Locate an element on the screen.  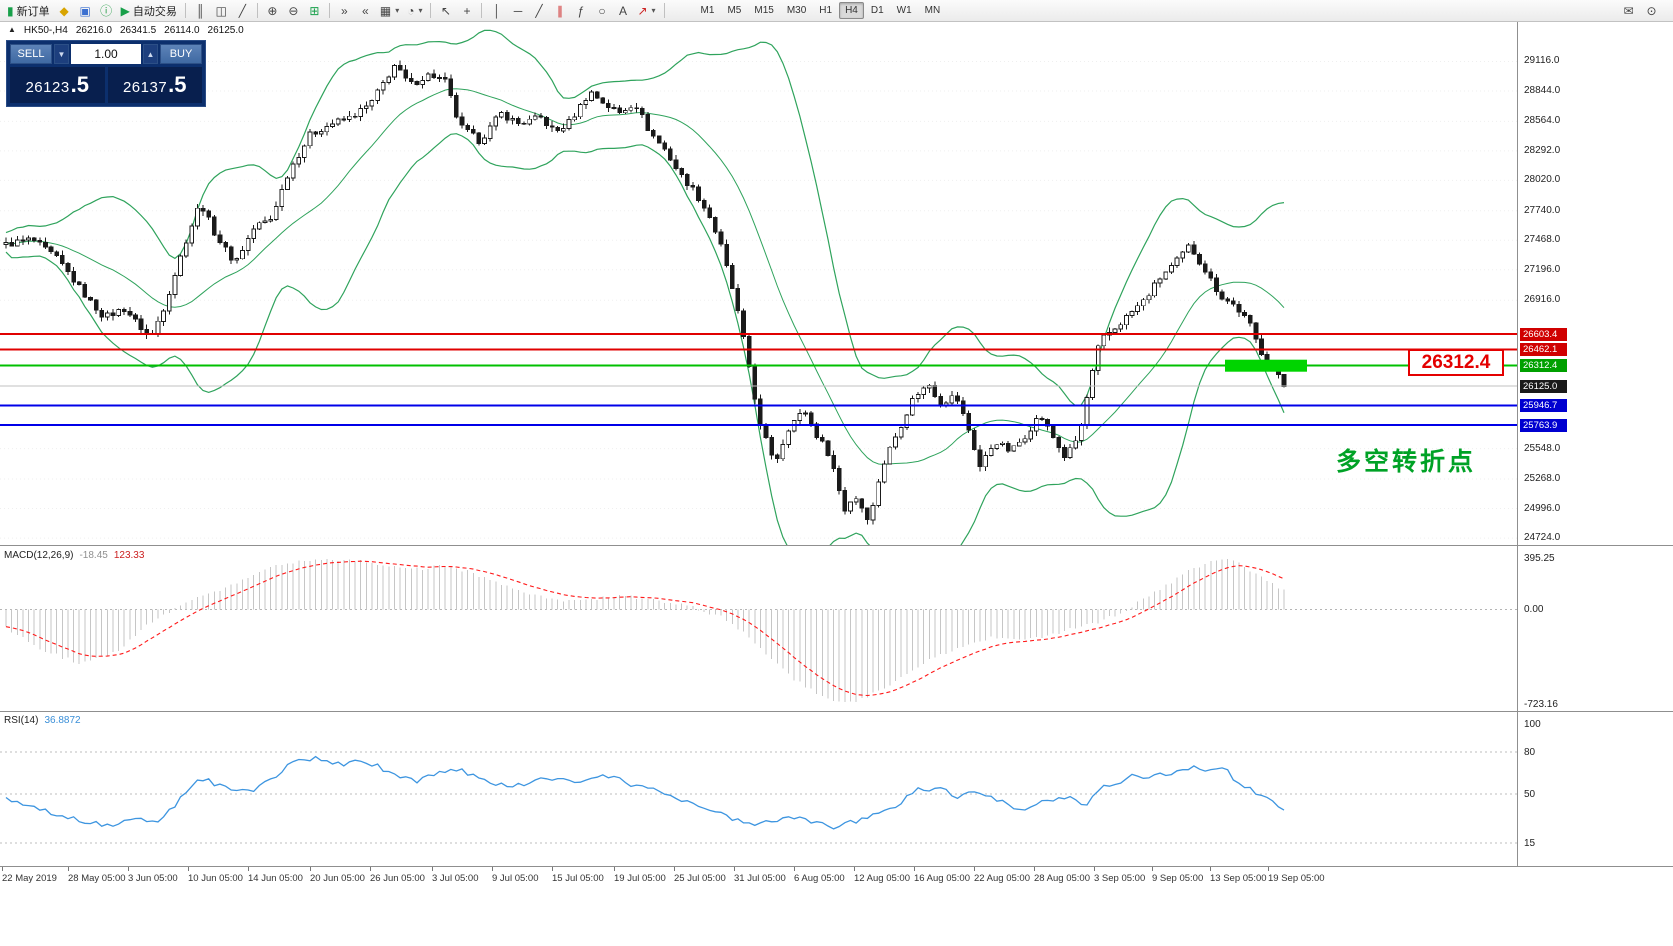
timeframe-m5-button: M5 is located at coordinates (734, 10).